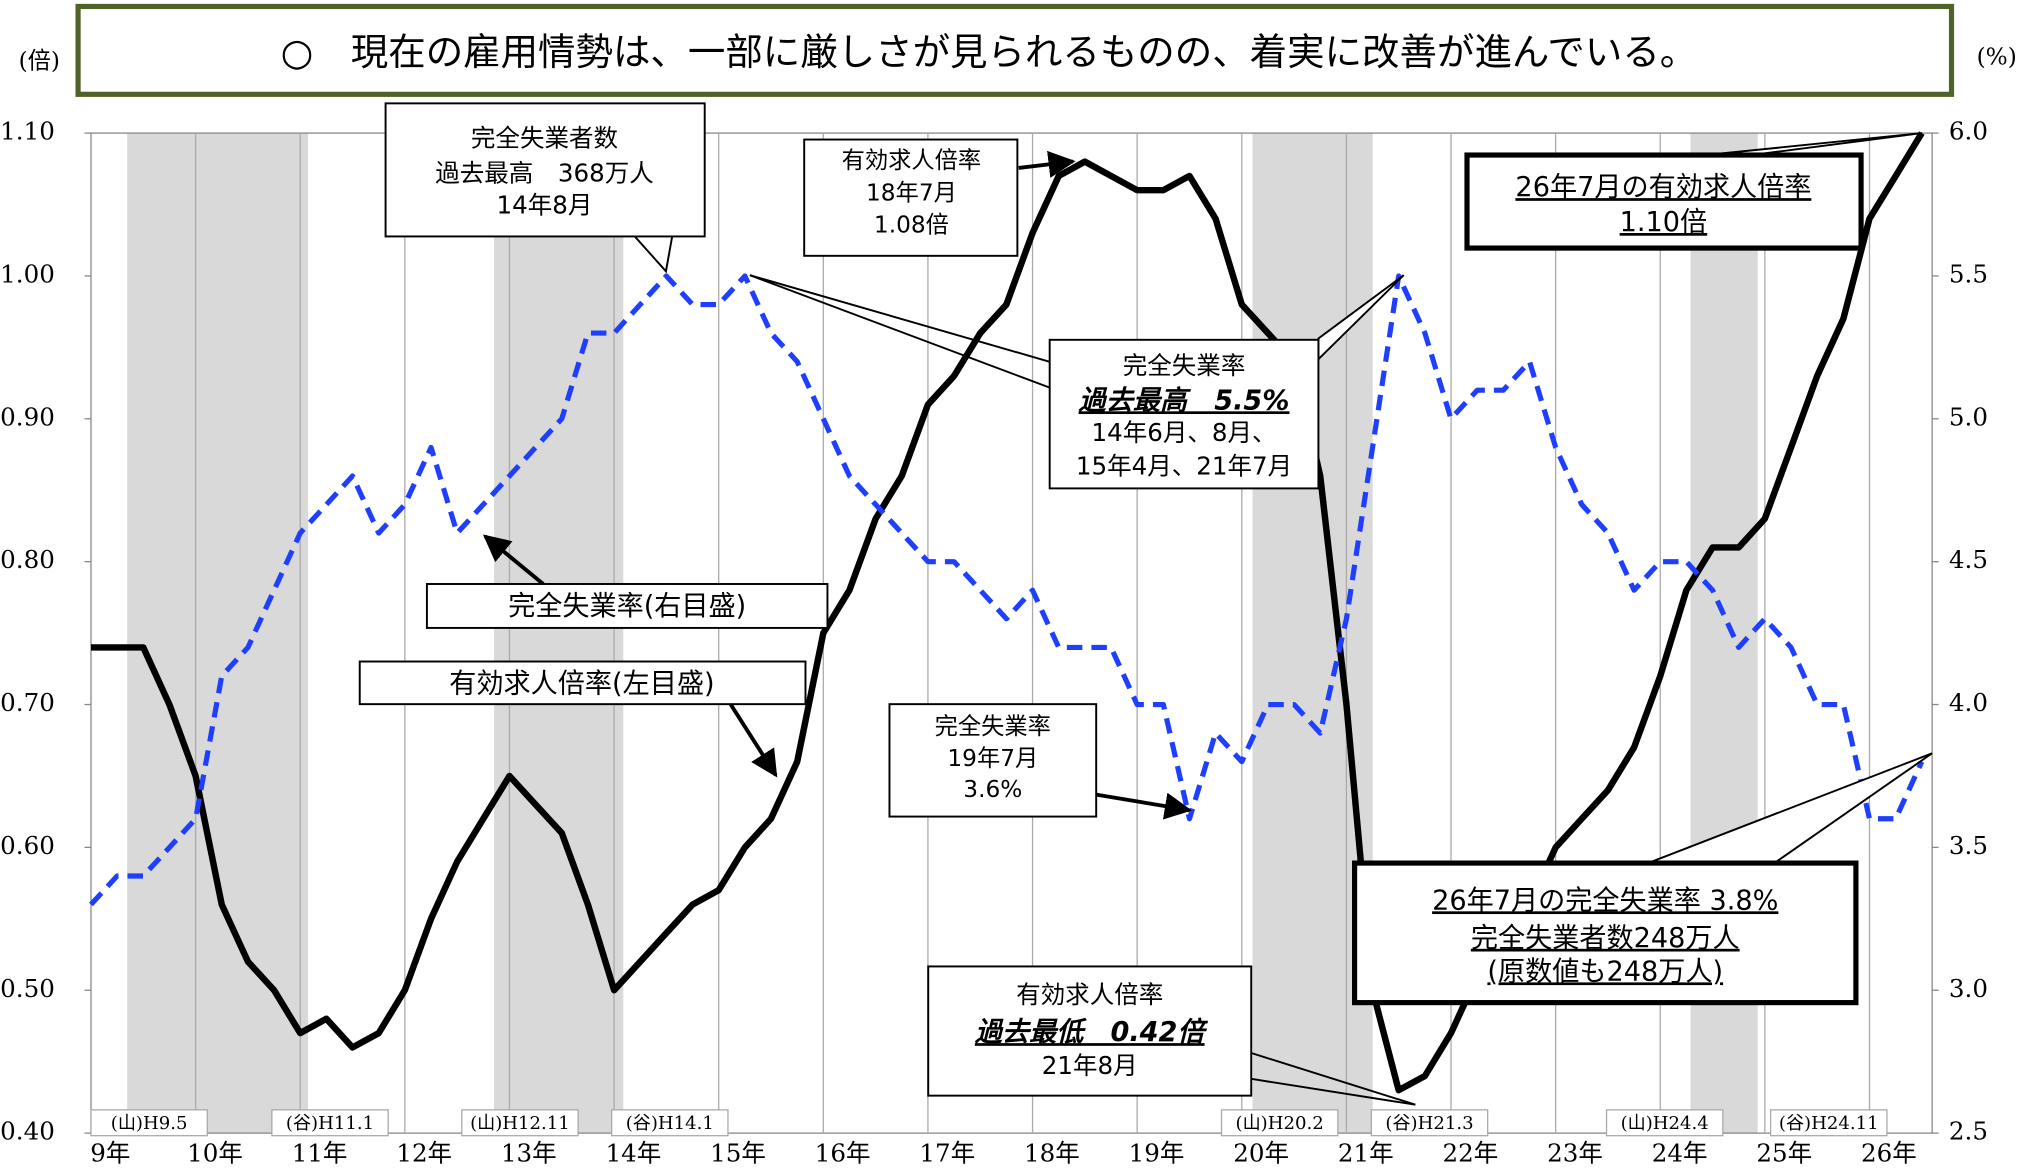 Image resolution: width=2027 pixels, height=1168 pixels. Describe the element at coordinates (320, 1153) in the screenshot. I see `x-tick-label: 11年` at that location.